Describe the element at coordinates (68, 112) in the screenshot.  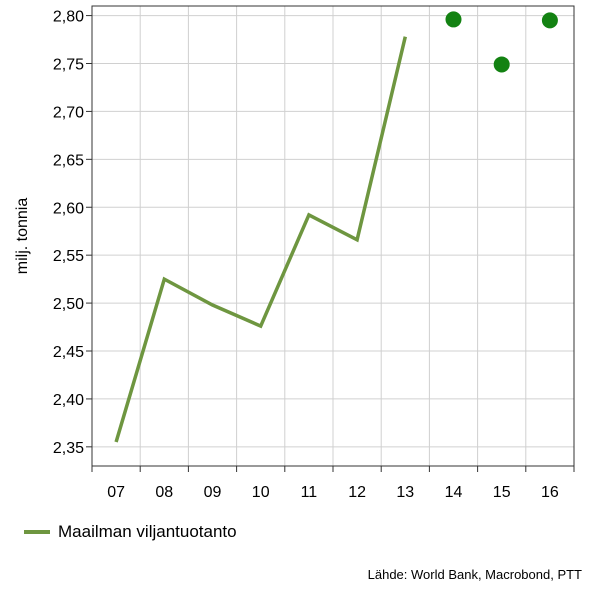
I see `y-tick-label: 2,70` at that location.